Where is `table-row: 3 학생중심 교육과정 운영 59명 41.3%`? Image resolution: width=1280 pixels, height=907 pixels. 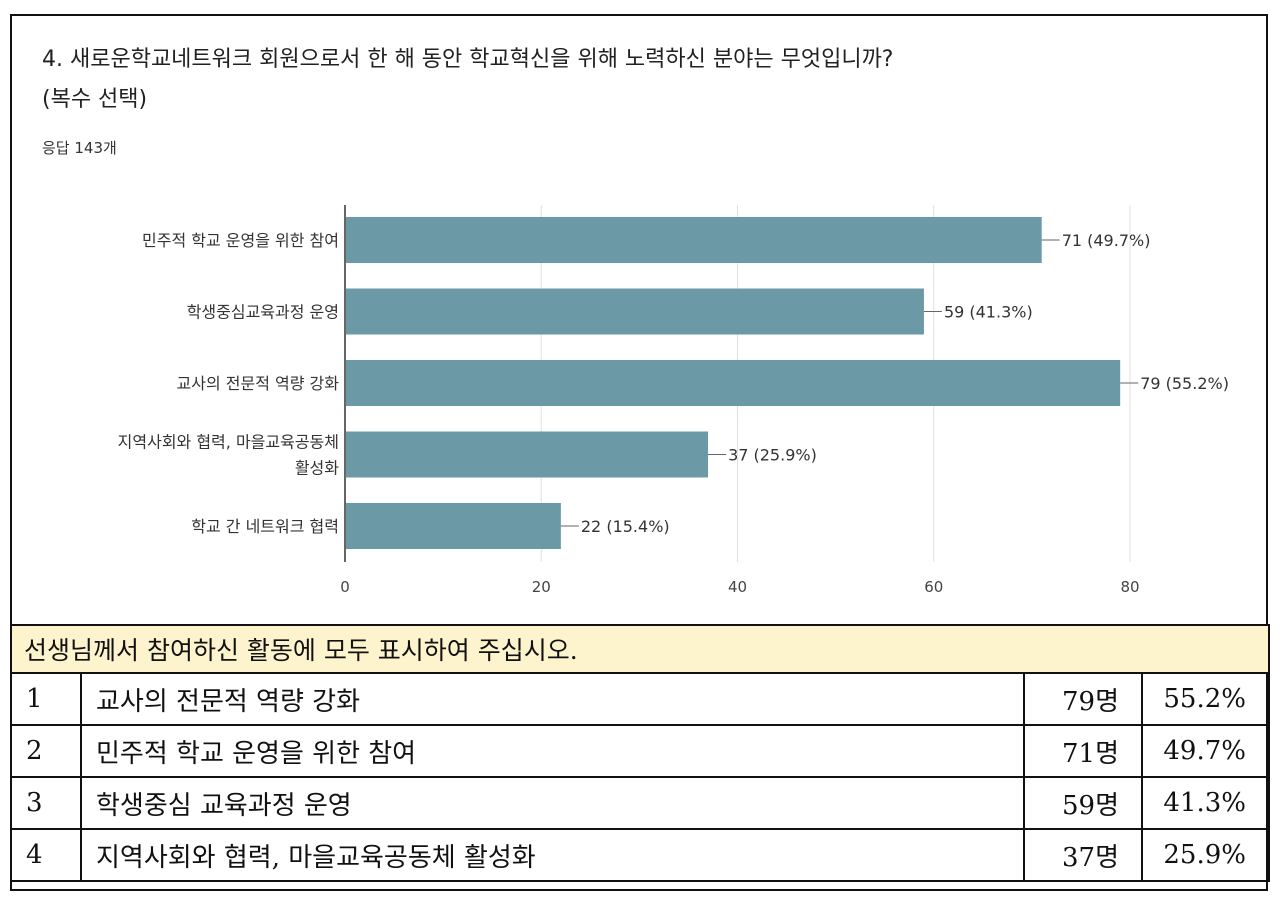 table-row: 3 학생중심 교육과정 운영 59명 41.3% is located at coordinates (640, 803).